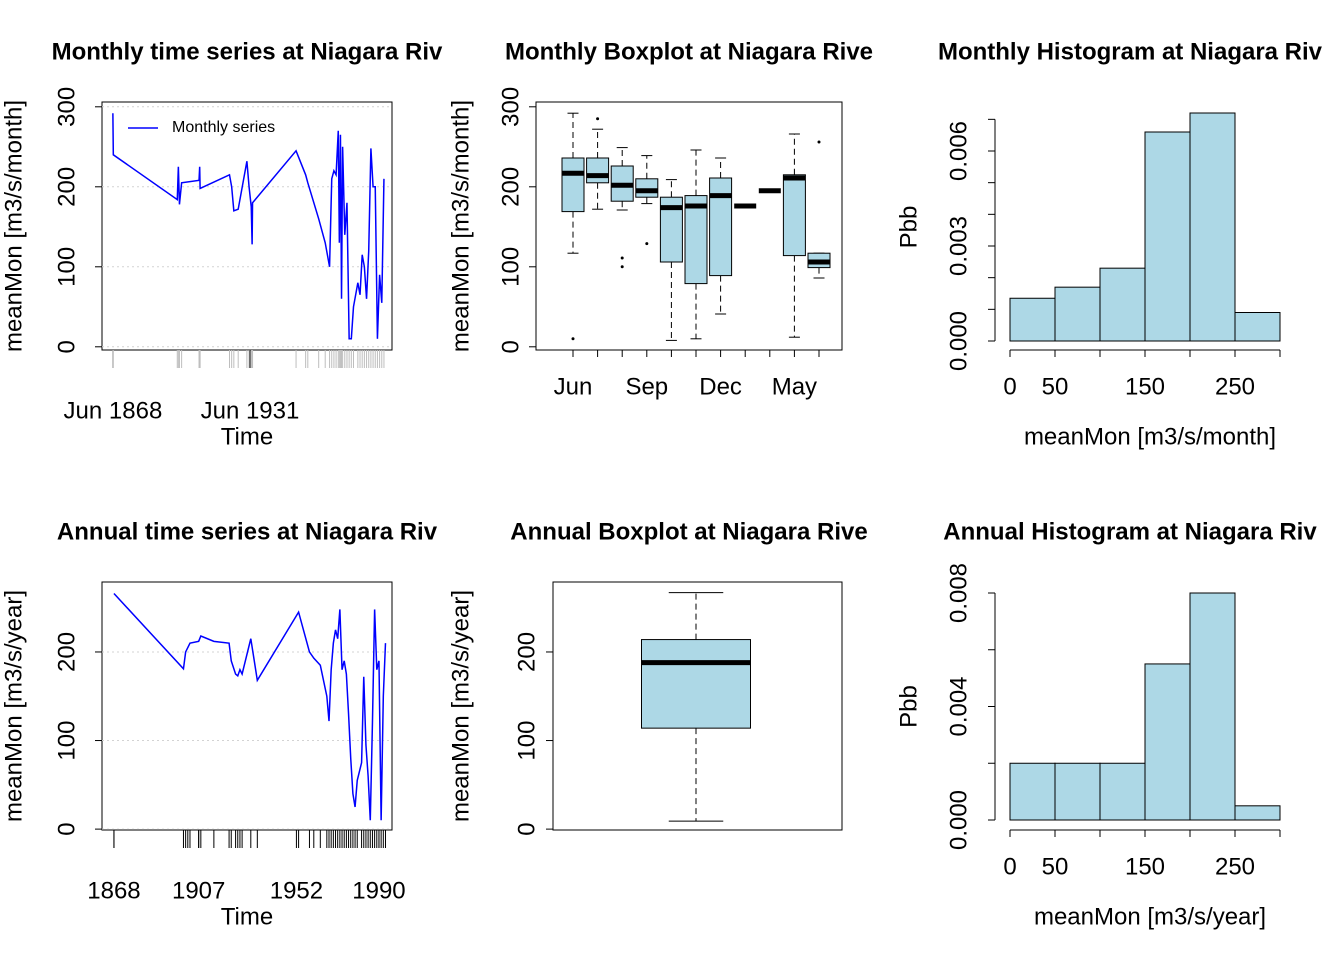 The width and height of the screenshot is (1344, 960). Describe the element at coordinates (958, 151) in the screenshot. I see `y-tick-label: 0.006` at that location.